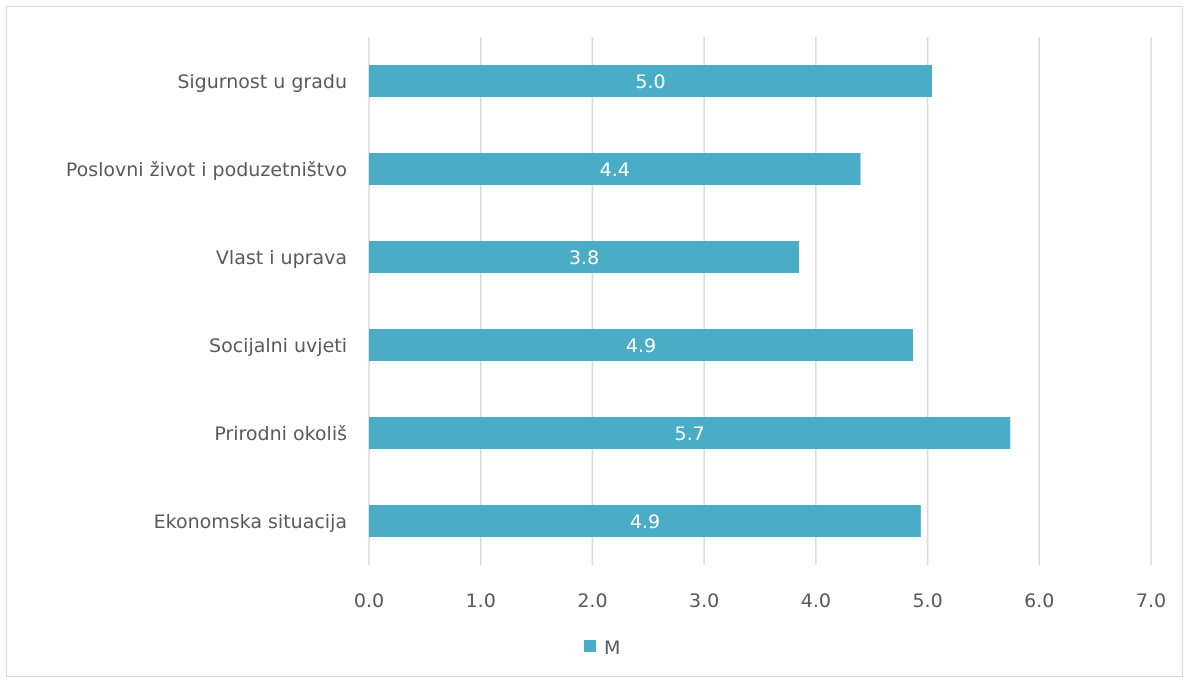  Describe the element at coordinates (281, 258) in the screenshot. I see `category-label: Vlast i uprava` at that location.